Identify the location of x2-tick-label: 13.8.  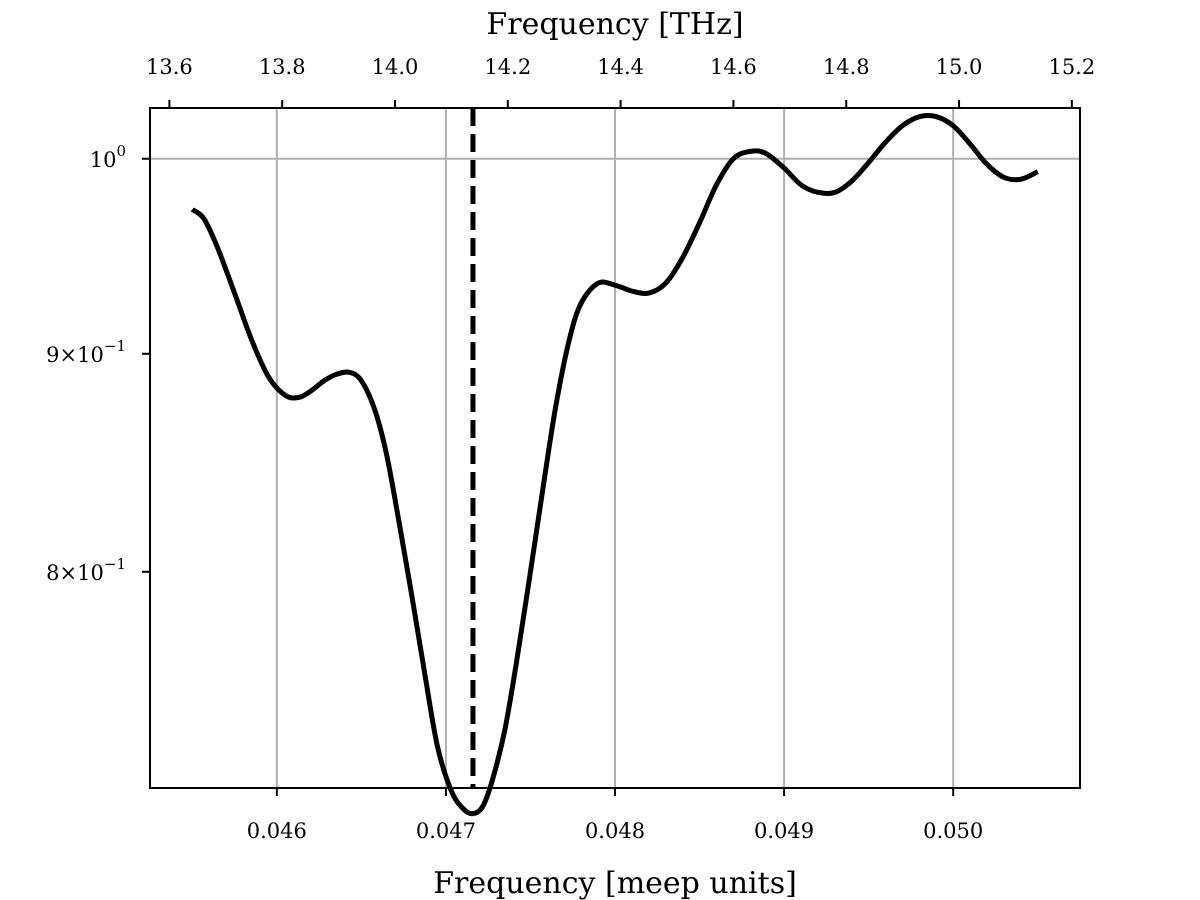
(282, 67).